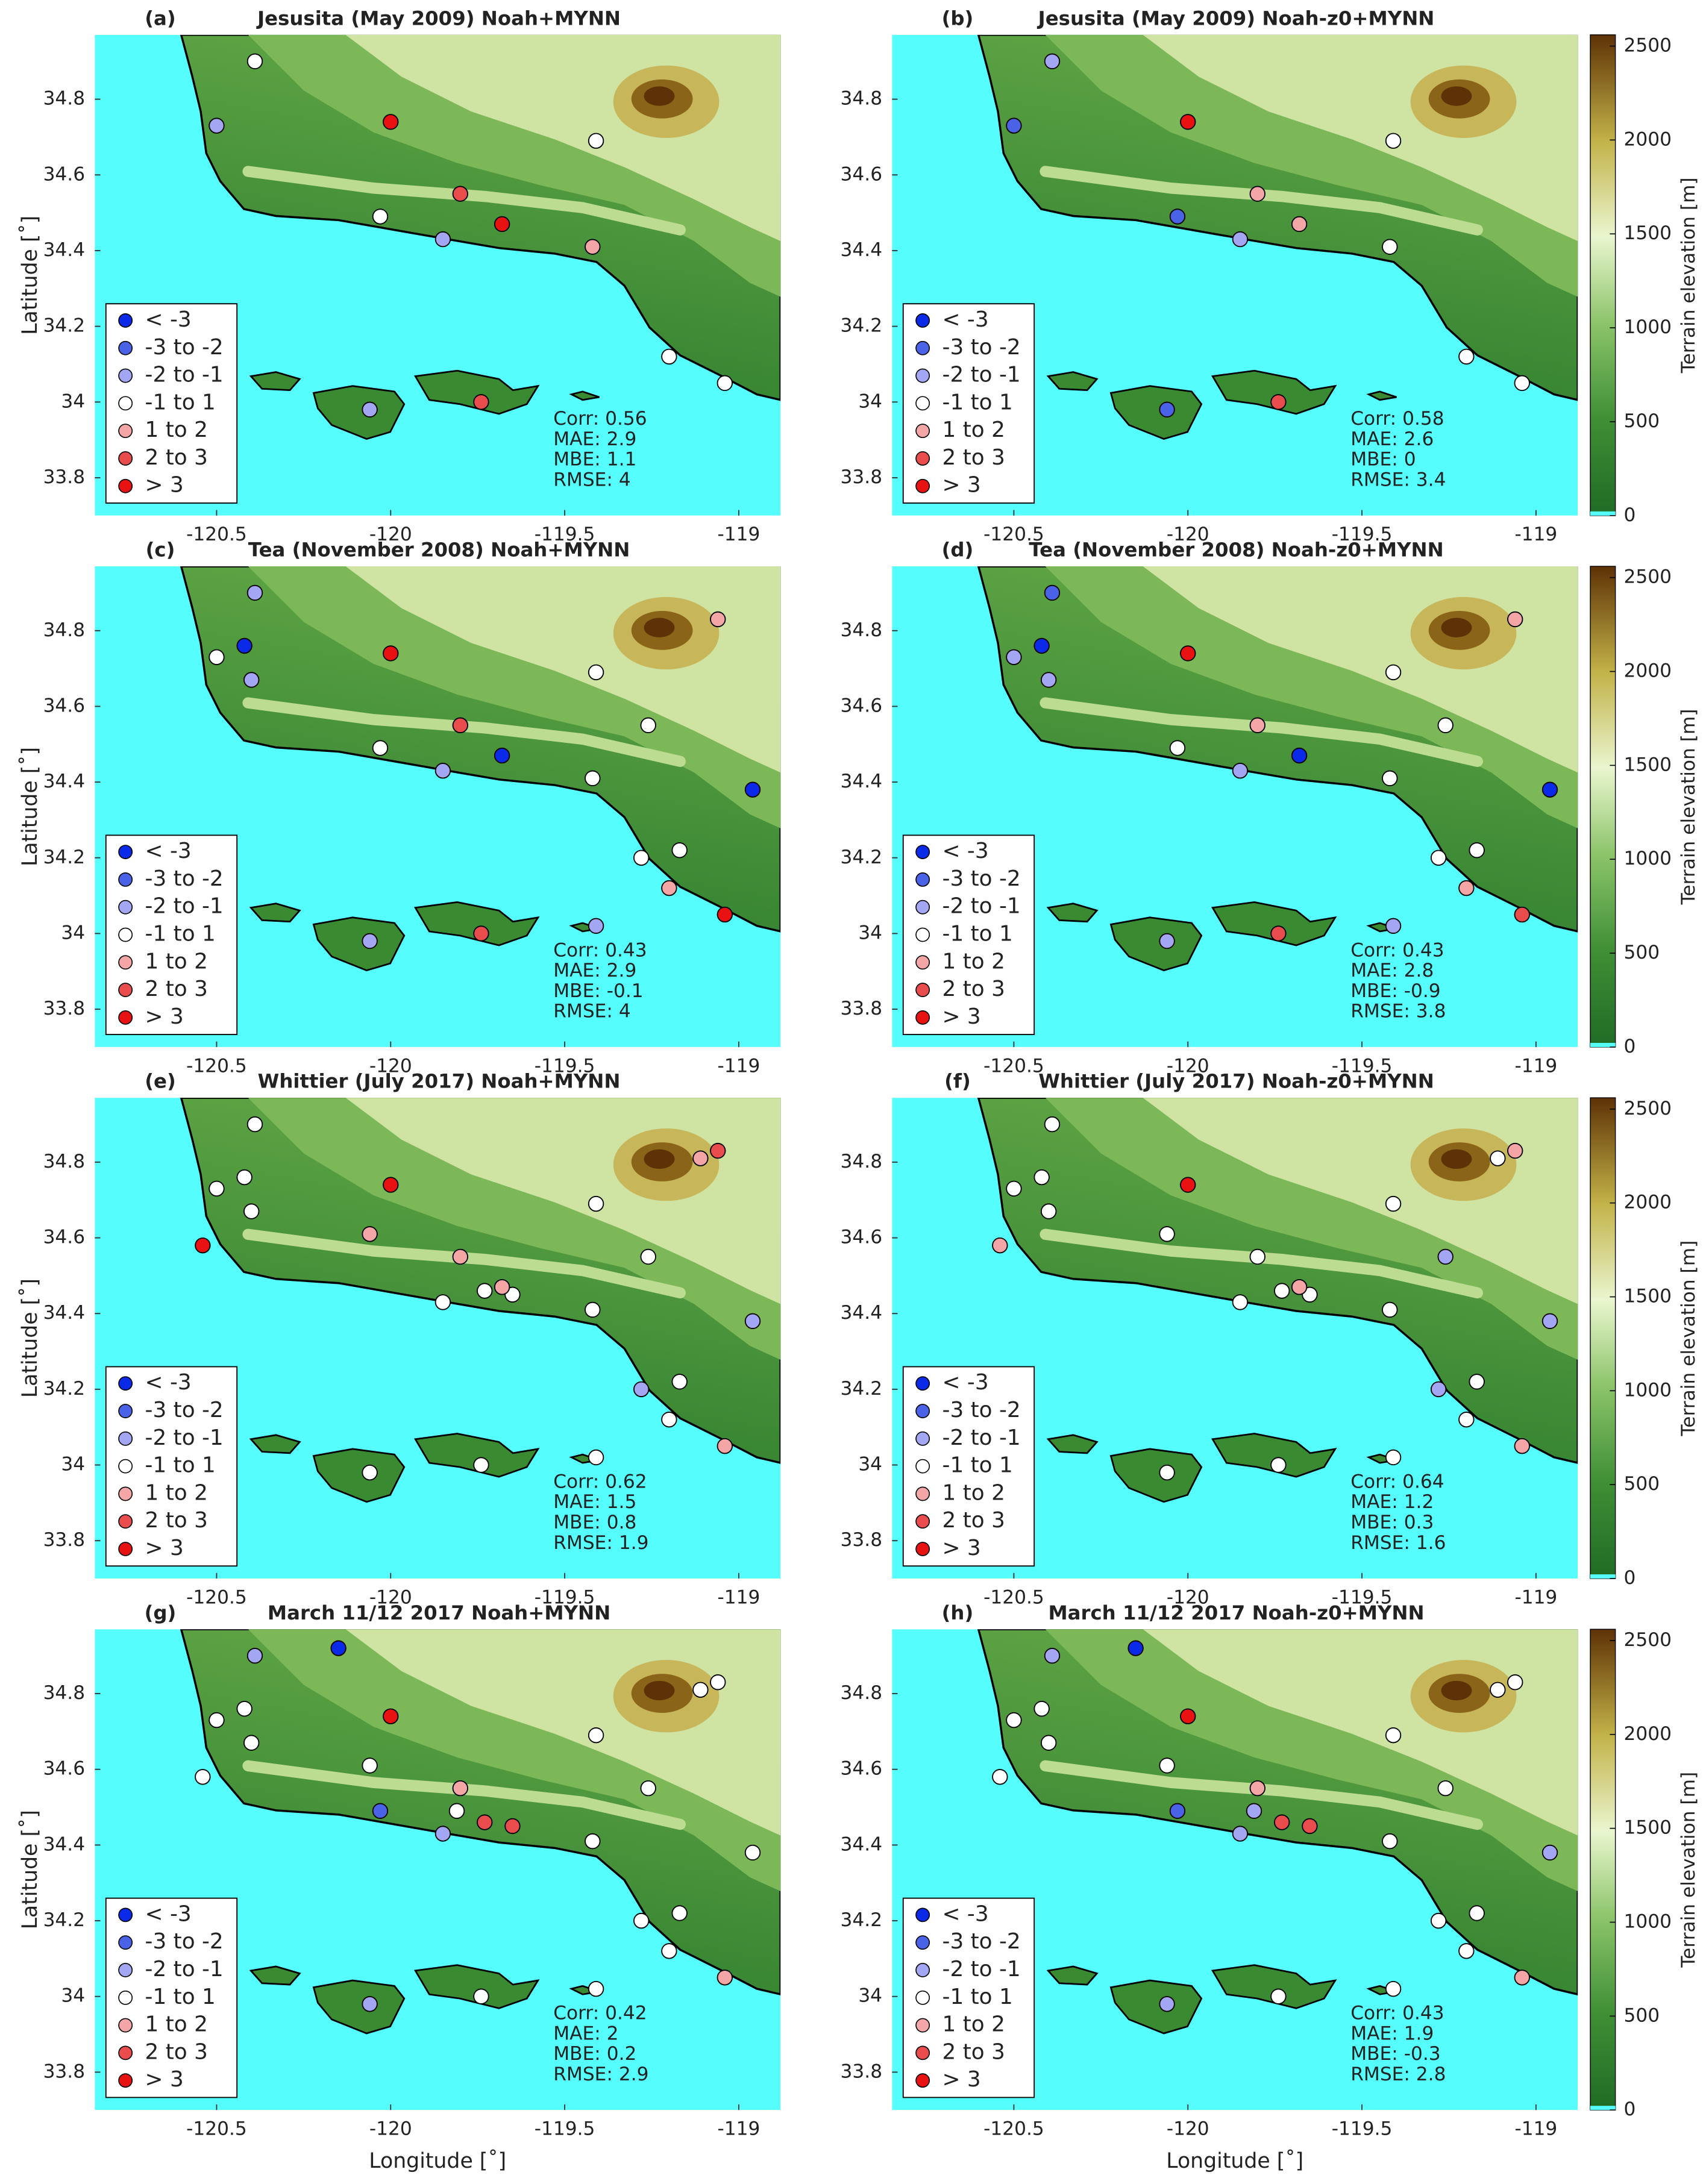  What do you see at coordinates (180, 402) in the screenshot?
I see `legend-label: -1 to 1` at bounding box center [180, 402].